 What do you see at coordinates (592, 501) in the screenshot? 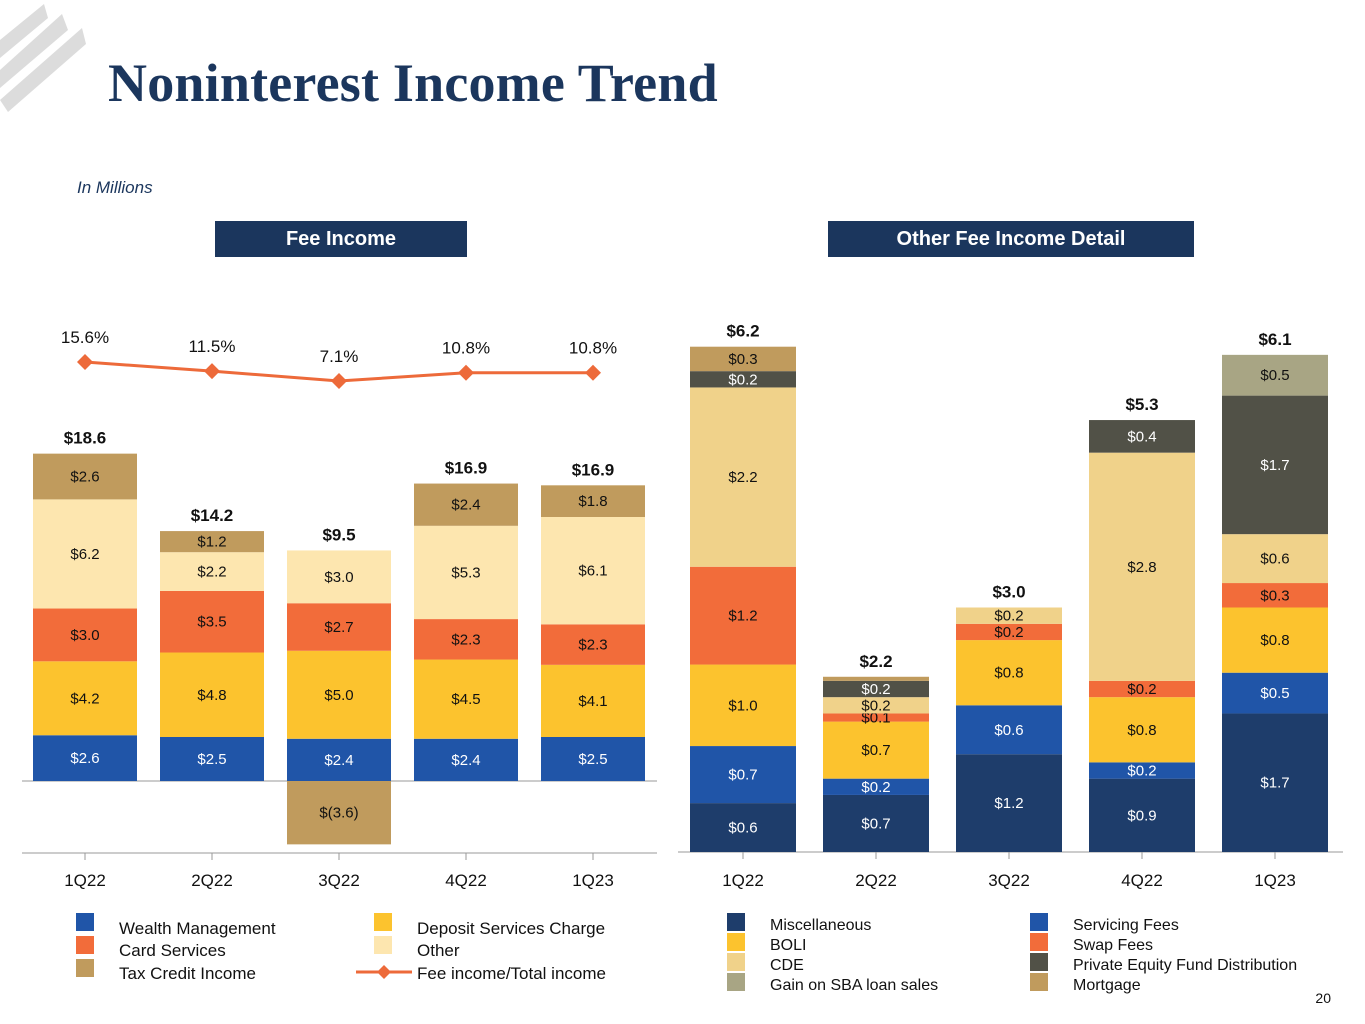
I see `label-tax-credit-income-1q23: $1.8` at bounding box center [592, 501].